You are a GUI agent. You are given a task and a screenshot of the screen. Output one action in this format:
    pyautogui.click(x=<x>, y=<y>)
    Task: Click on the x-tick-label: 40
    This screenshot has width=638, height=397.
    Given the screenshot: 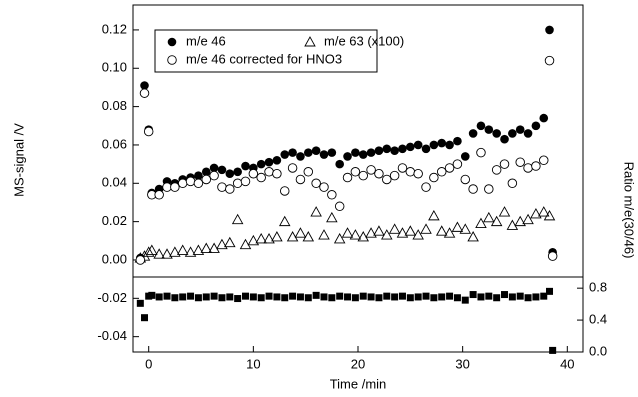 What is the action you would take?
    pyautogui.click(x=567, y=363)
    